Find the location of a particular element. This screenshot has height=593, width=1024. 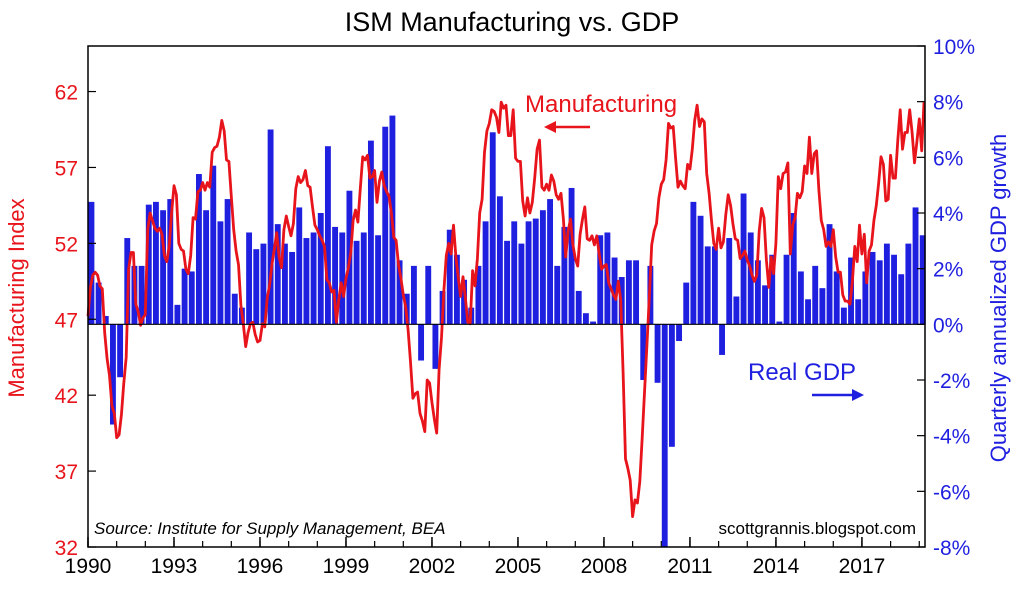

left-tick-label: 52 is located at coordinates (66, 244).